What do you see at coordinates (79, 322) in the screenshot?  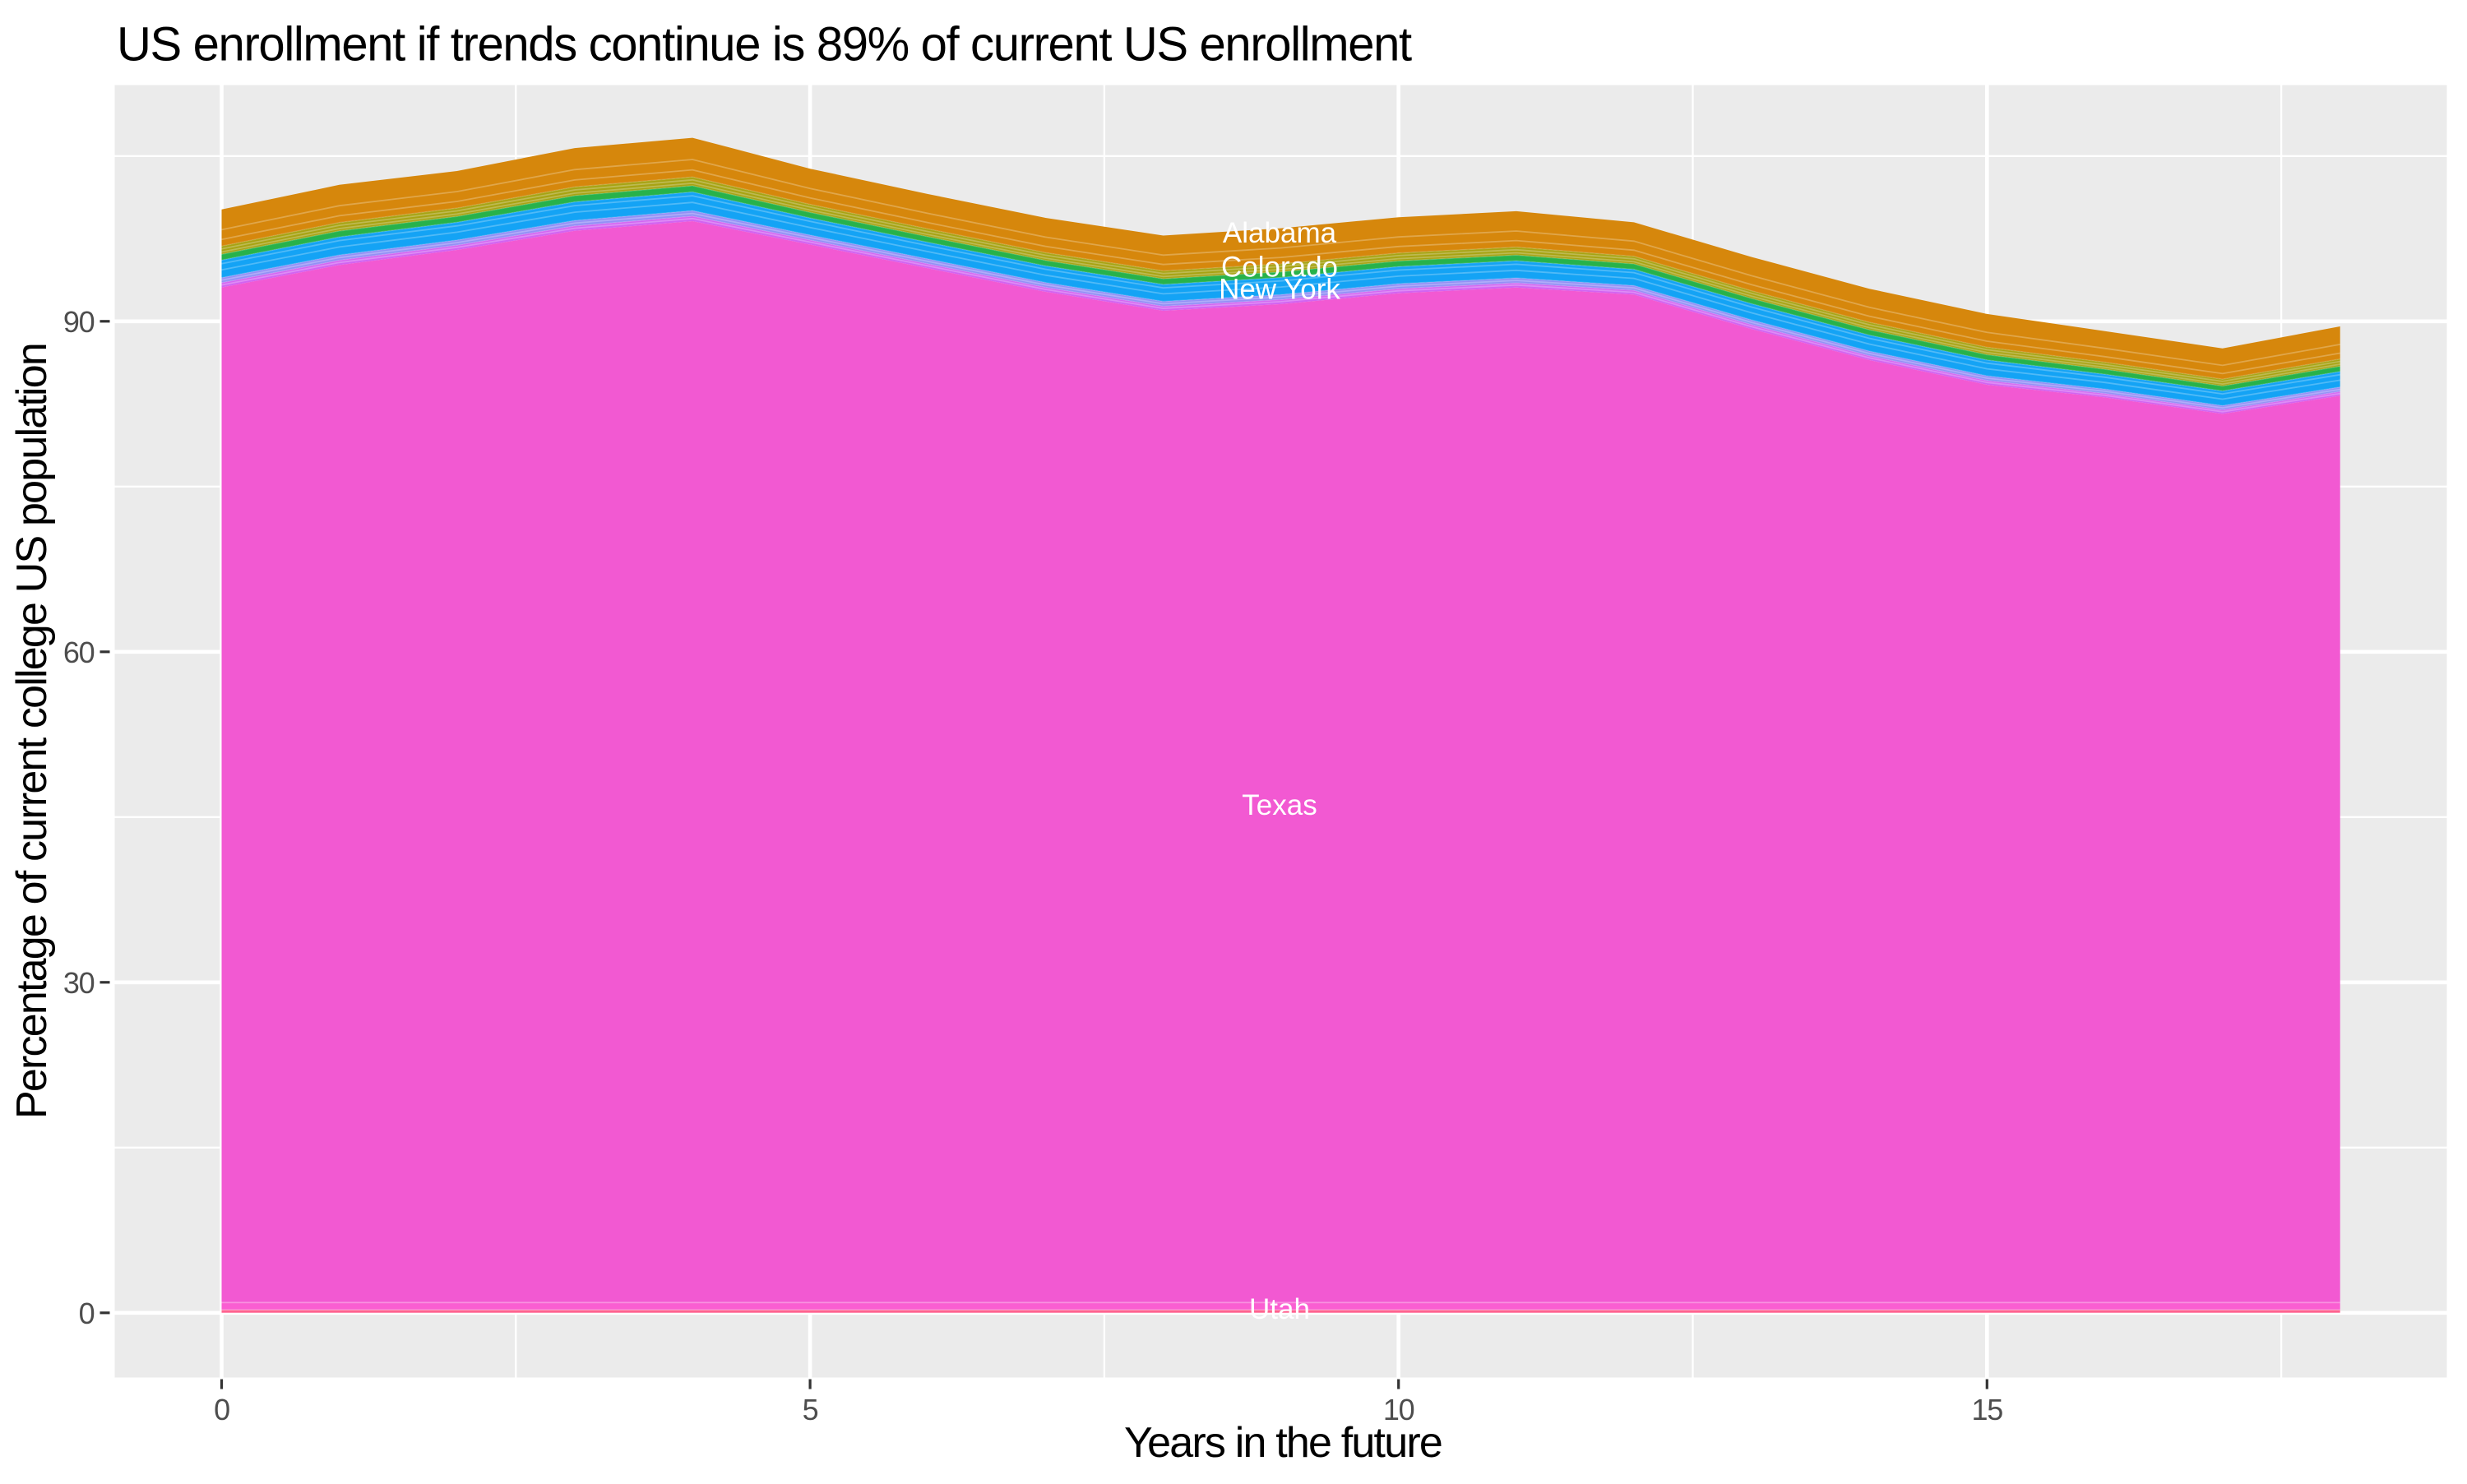 I see `svg-text: 90` at bounding box center [79, 322].